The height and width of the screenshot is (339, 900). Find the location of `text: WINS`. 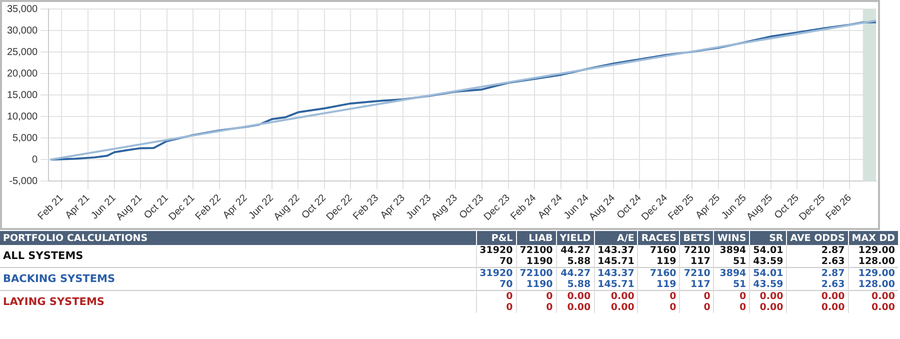

text: WINS is located at coordinates (732, 238).